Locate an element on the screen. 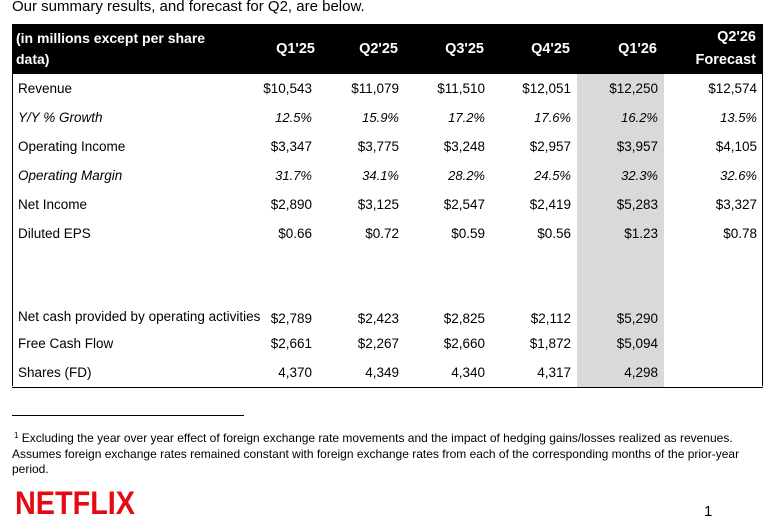 Image resolution: width=774 pixels, height=528 pixels. cell-value: $3,347 is located at coordinates (291, 146).